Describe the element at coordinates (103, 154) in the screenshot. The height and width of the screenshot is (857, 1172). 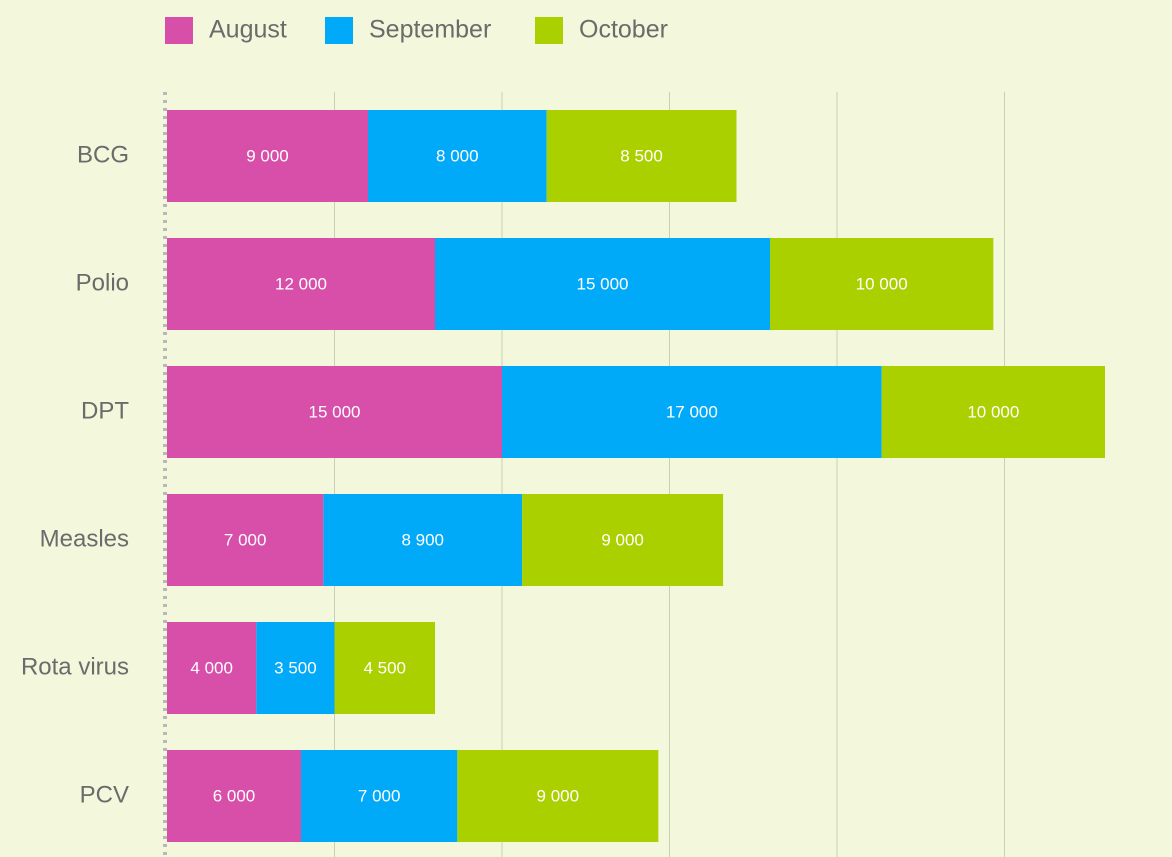
I see `y-tick-label: BCG` at that location.